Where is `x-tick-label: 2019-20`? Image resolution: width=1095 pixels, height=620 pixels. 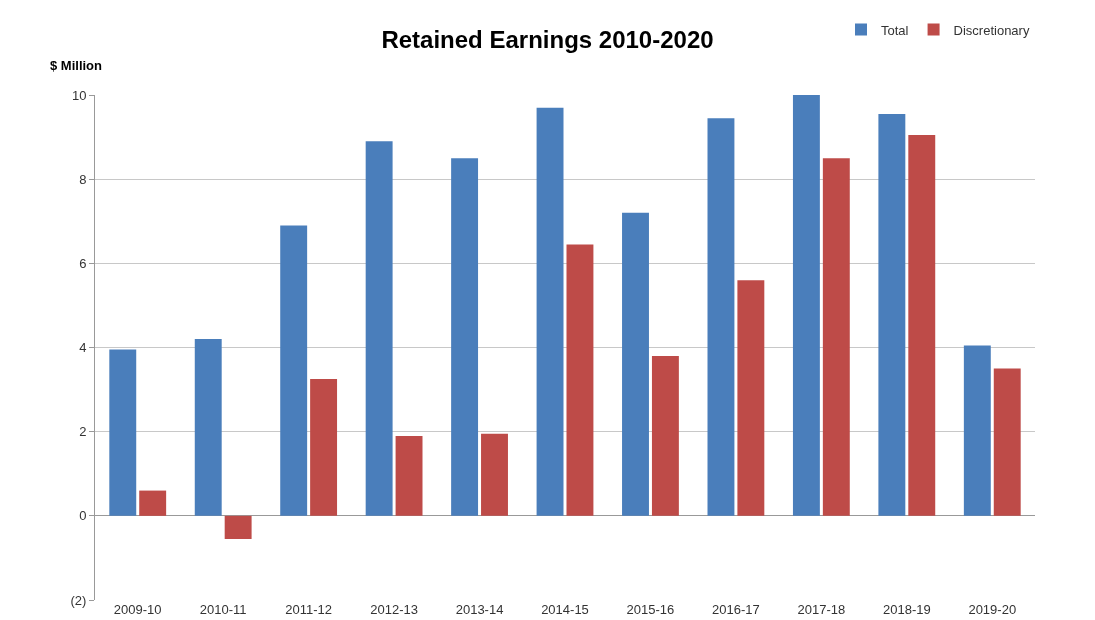
x-tick-label: 2019-20 is located at coordinates (992, 609).